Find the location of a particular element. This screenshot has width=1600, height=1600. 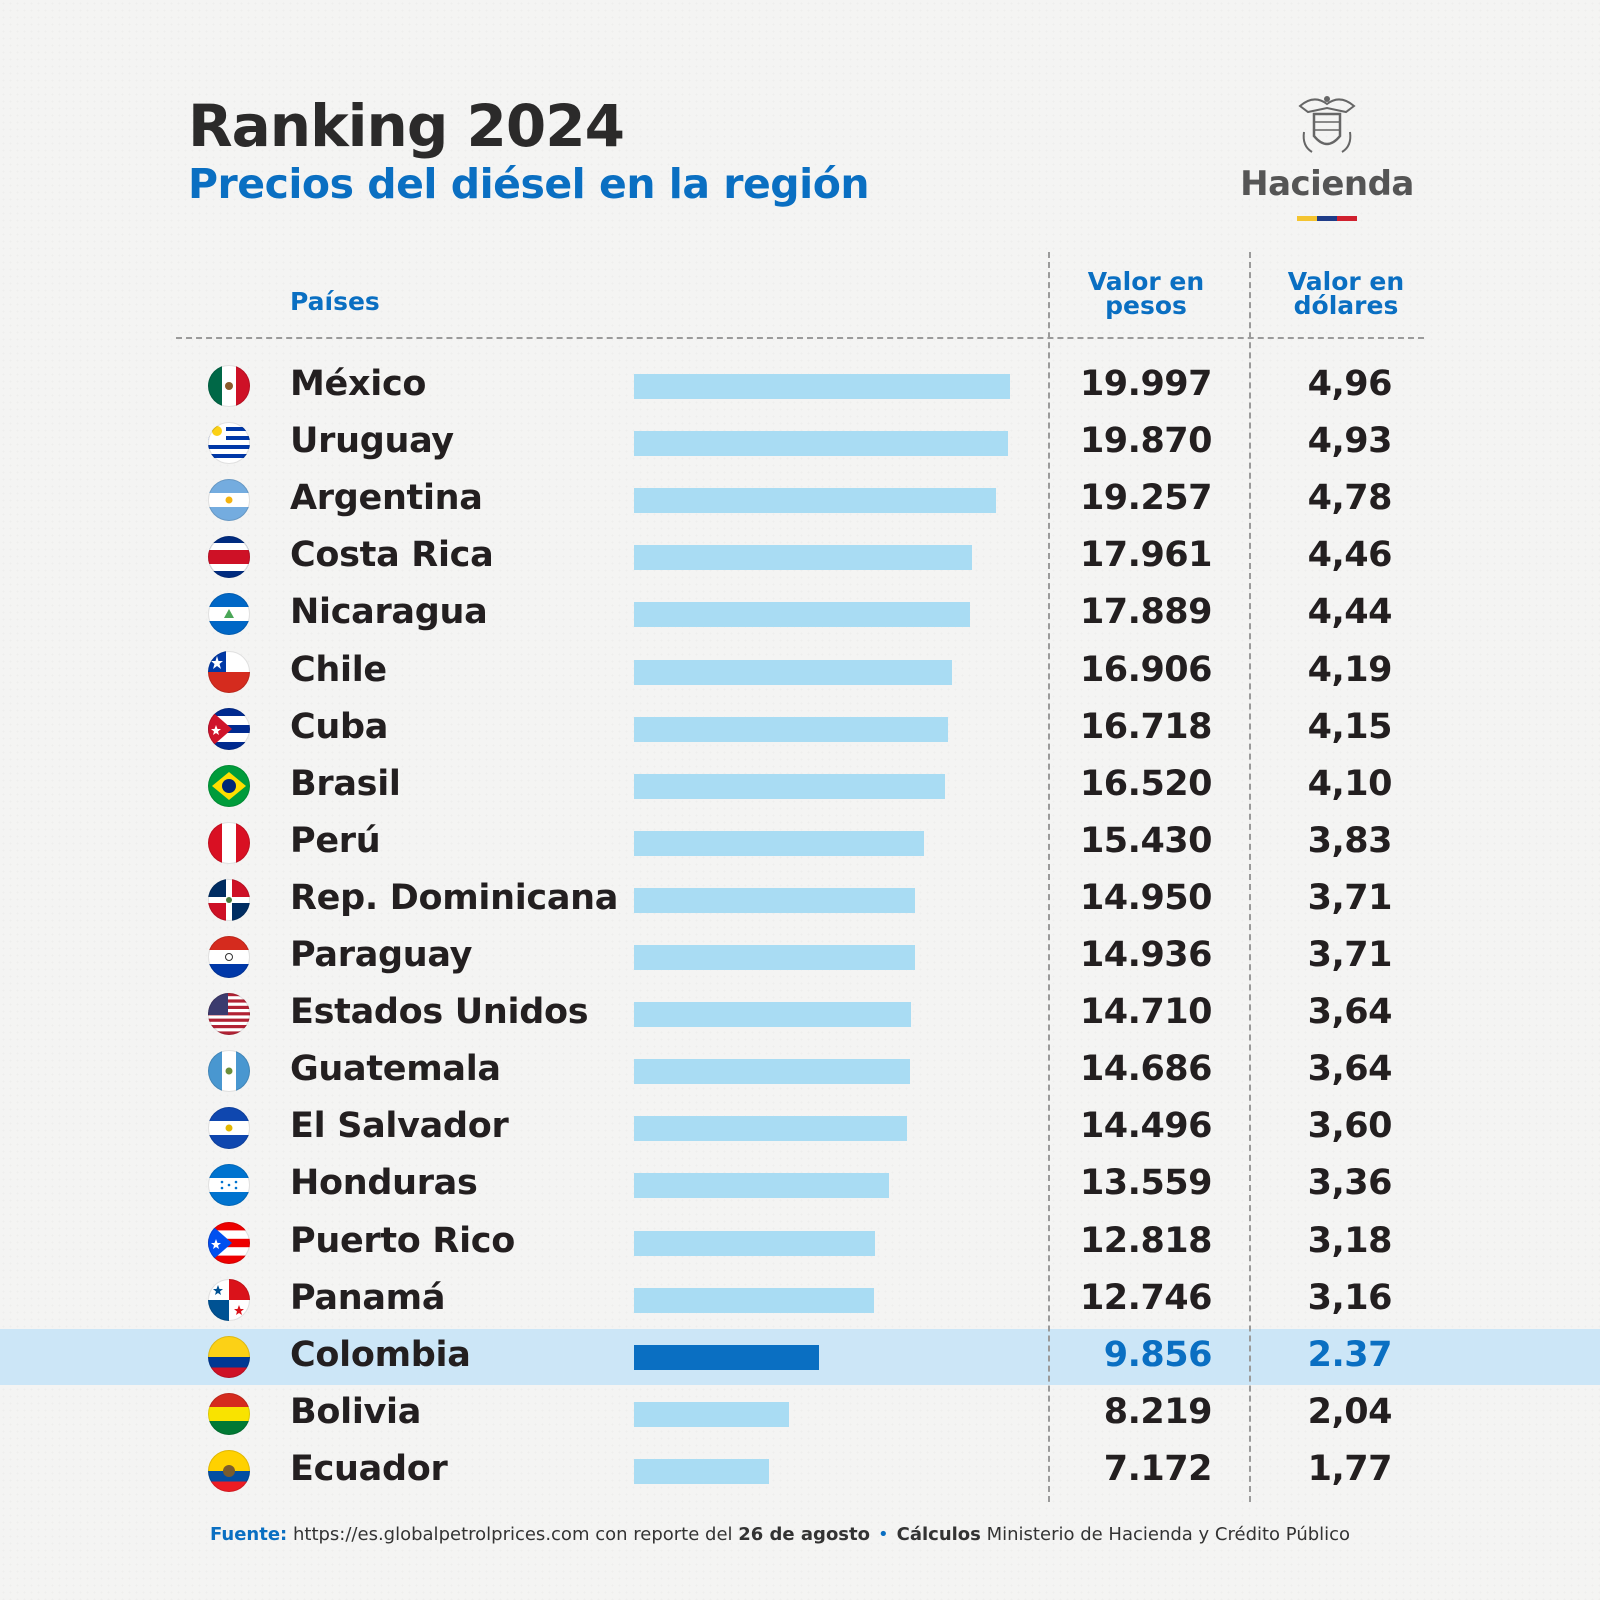

country-name: Guatemala is located at coordinates (395, 1069).